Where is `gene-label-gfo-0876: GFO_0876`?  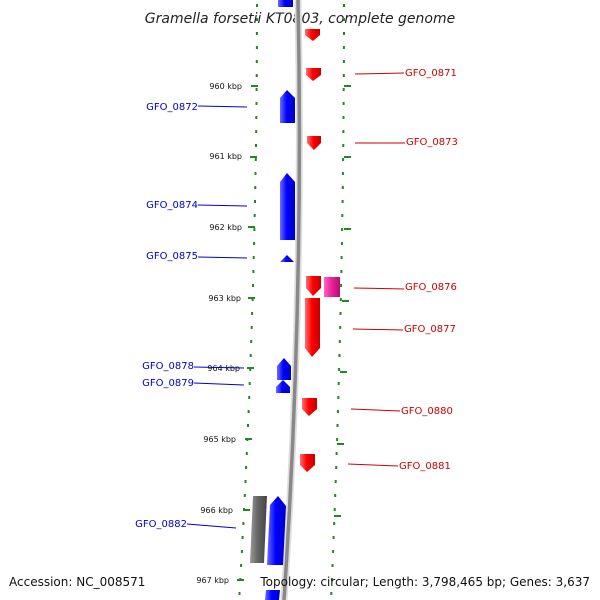
gene-label-gfo-0876: GFO_0876 is located at coordinates (431, 287).